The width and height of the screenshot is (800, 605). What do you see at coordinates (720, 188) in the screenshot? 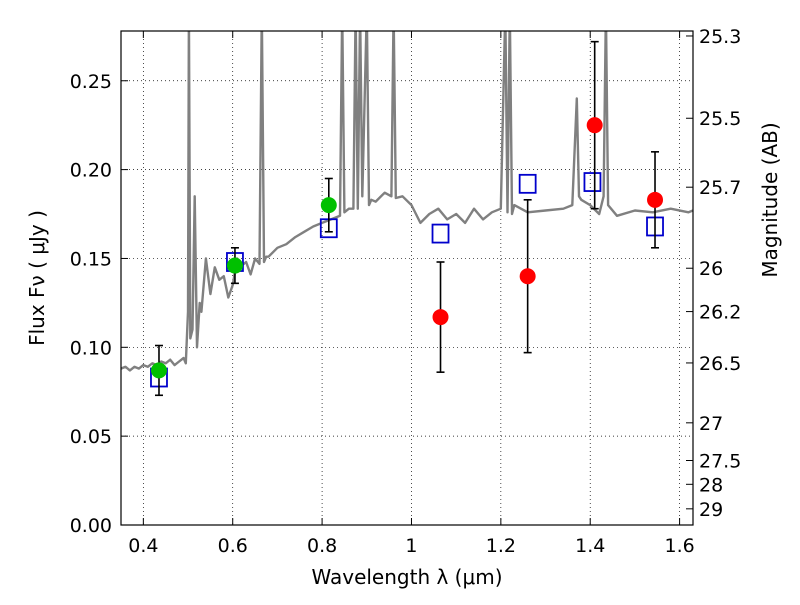
I see `right-tick-label: 25.7` at bounding box center [720, 188].